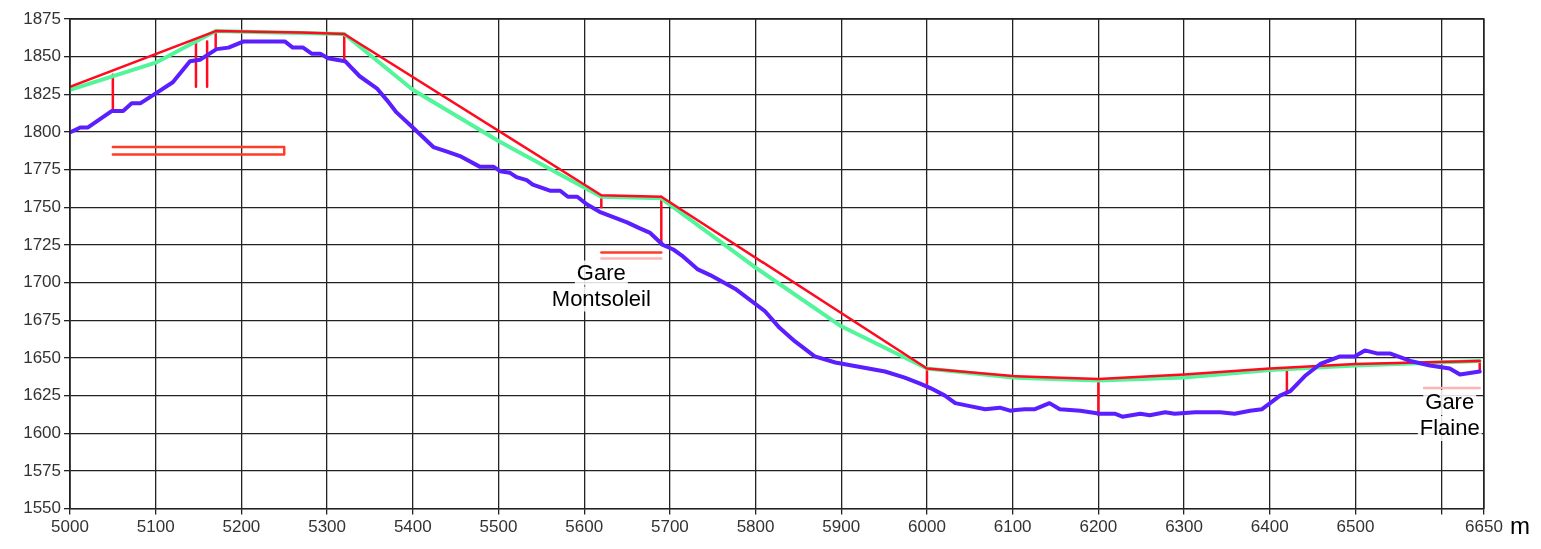 The height and width of the screenshot is (549, 1541). Describe the element at coordinates (42, 508) in the screenshot. I see `y-tick-label: 1550` at that location.